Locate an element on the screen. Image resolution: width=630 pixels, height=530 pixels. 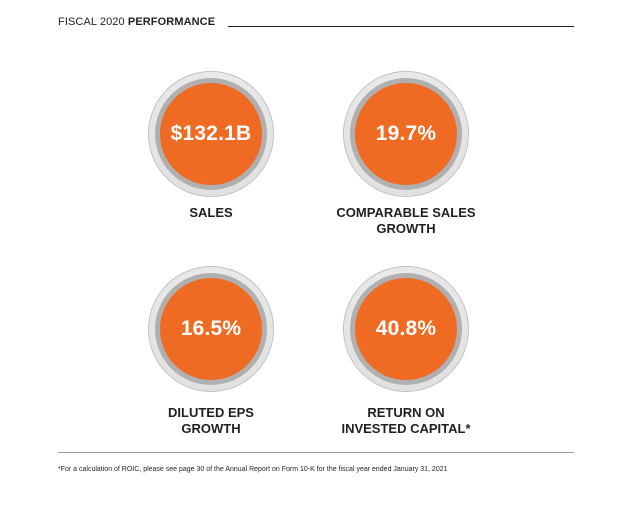
diluted-eps-disc: 16.5% is located at coordinates (211, 329).